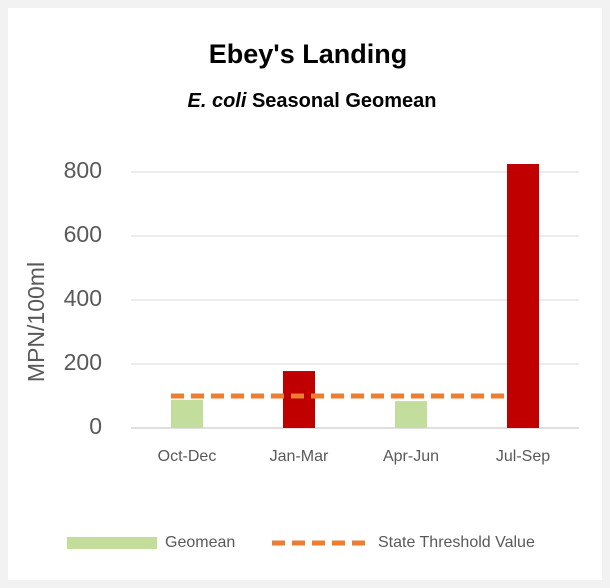 The height and width of the screenshot is (588, 610). What do you see at coordinates (299, 456) in the screenshot?
I see `x-tick-label: Jan-Mar` at bounding box center [299, 456].